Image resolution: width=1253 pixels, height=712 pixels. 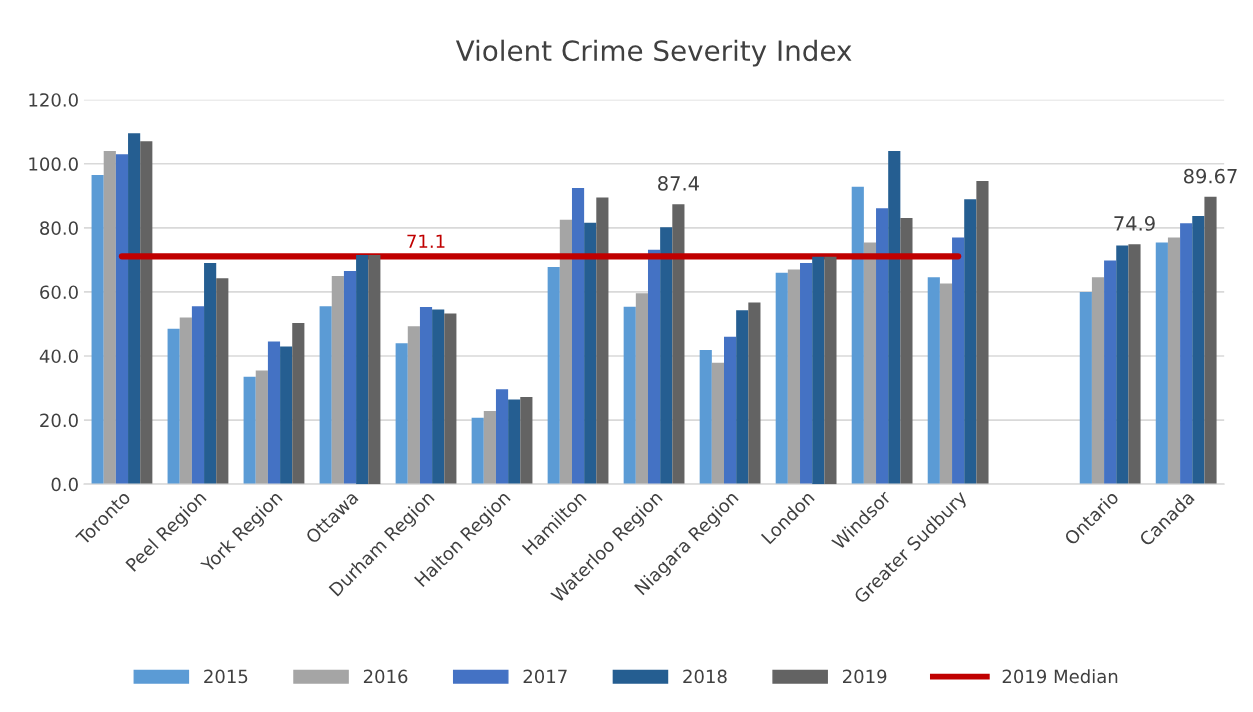 I want to click on legend-label: 2019 Median, so click(x=1060, y=676).